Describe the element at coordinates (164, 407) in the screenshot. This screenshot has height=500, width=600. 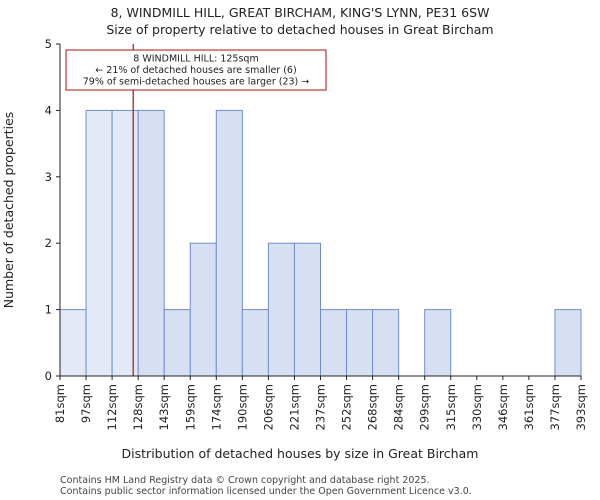
I see `x-tick-label: 143sqm` at that location.